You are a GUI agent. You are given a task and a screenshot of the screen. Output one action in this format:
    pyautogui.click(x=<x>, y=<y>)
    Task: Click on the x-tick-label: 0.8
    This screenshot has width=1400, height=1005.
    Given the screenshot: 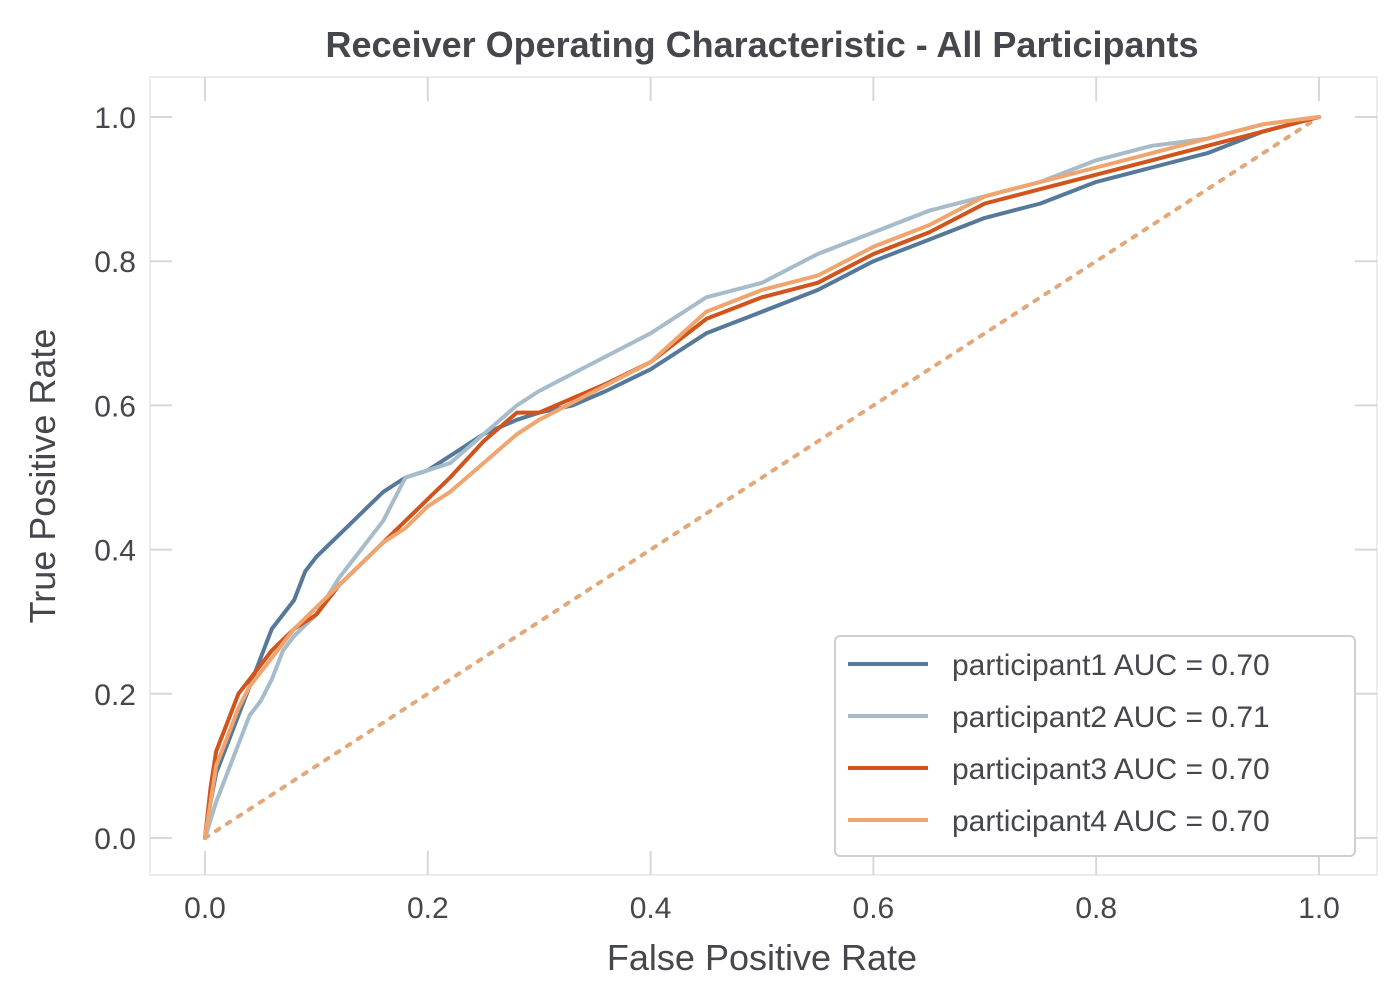 What is the action you would take?
    pyautogui.click(x=1096, y=908)
    